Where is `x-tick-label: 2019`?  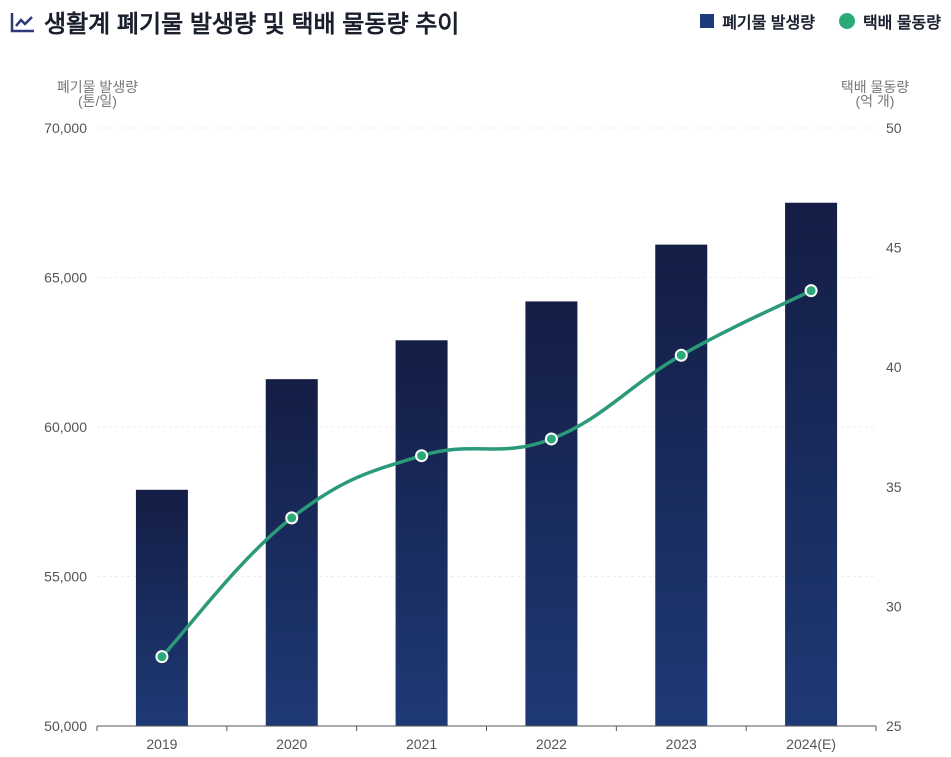
x-tick-label: 2019 is located at coordinates (161, 744).